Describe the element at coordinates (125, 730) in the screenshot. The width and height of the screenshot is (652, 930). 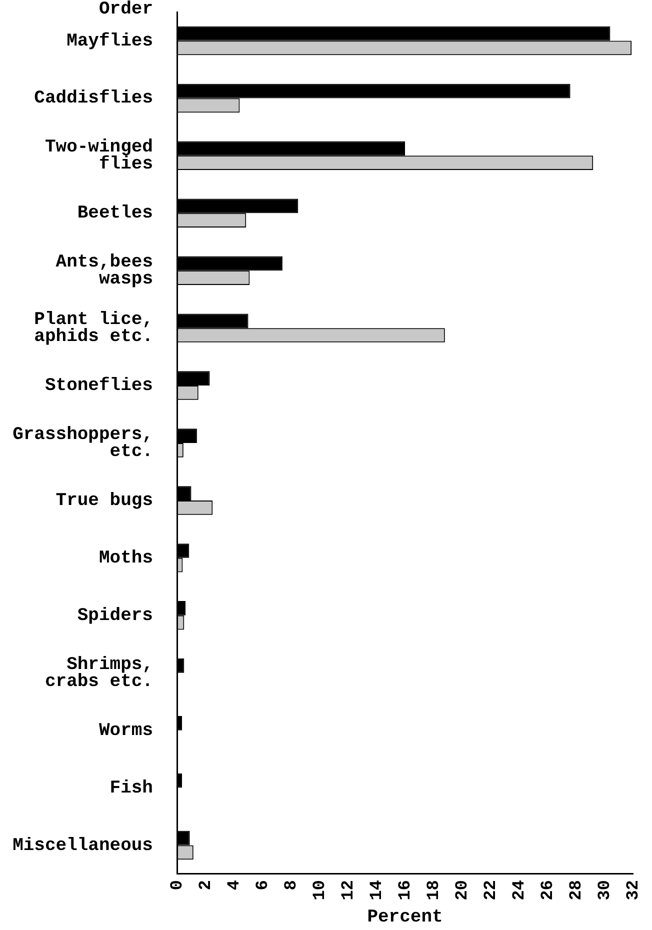
I see `y-tick-label: Worms` at that location.